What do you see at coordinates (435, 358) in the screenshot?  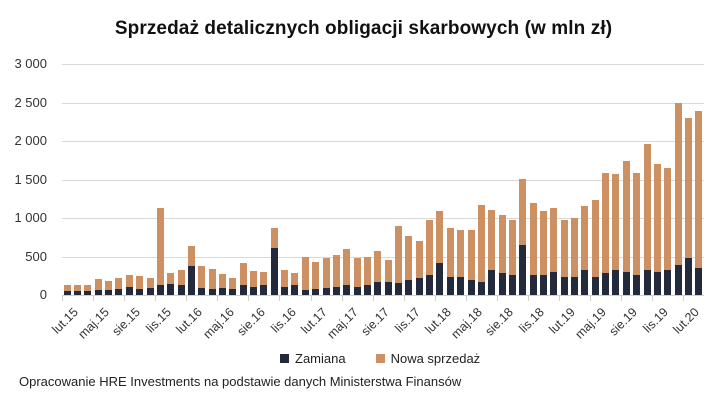 I see `legend-label-new: Nowa sprzedaż` at bounding box center [435, 358].